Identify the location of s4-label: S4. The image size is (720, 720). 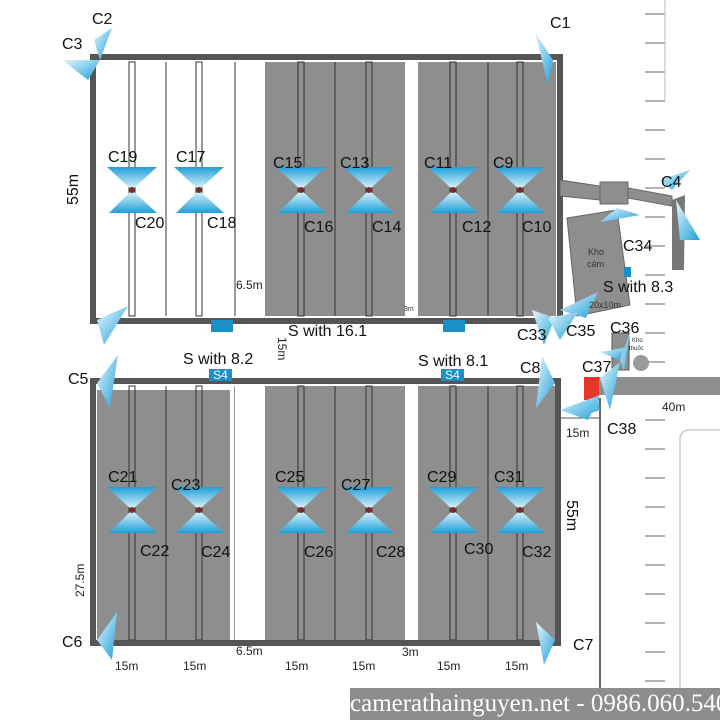
(220, 375).